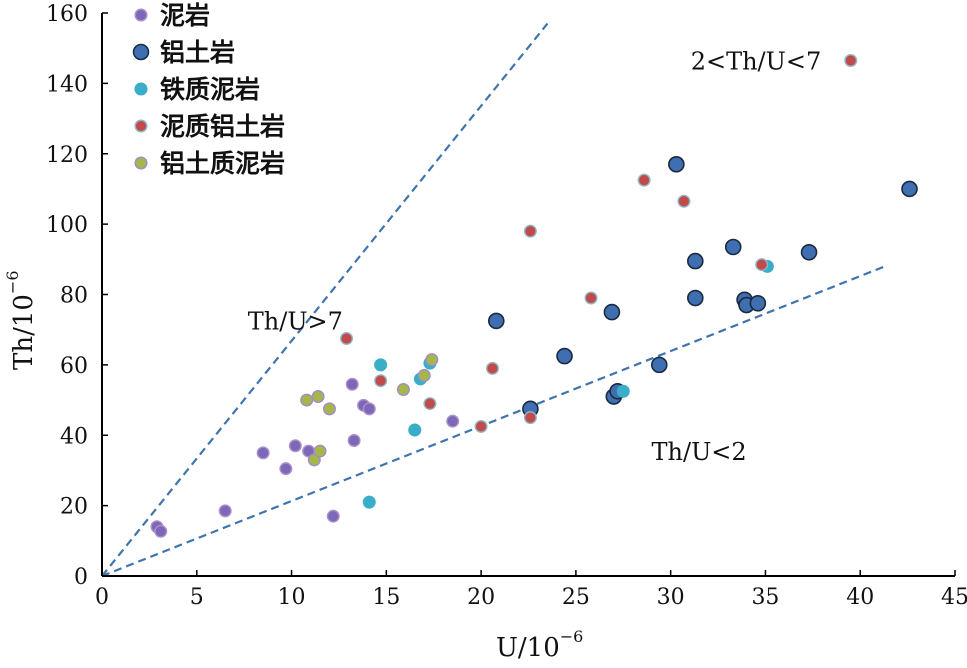 This screenshot has width=967, height=668. I want to click on x-axis-label-text: U/10, so click(528, 648).